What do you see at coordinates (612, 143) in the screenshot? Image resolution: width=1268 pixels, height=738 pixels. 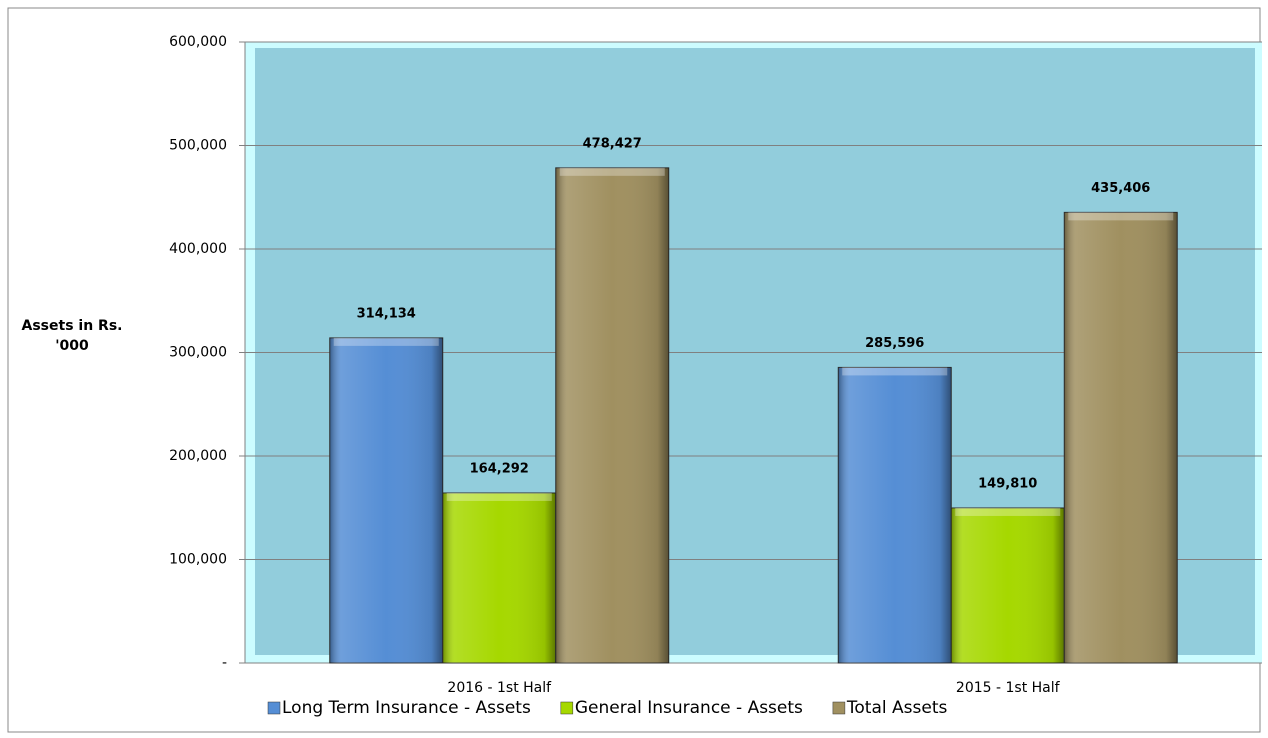 I see `value-label: 478,427` at bounding box center [612, 143].